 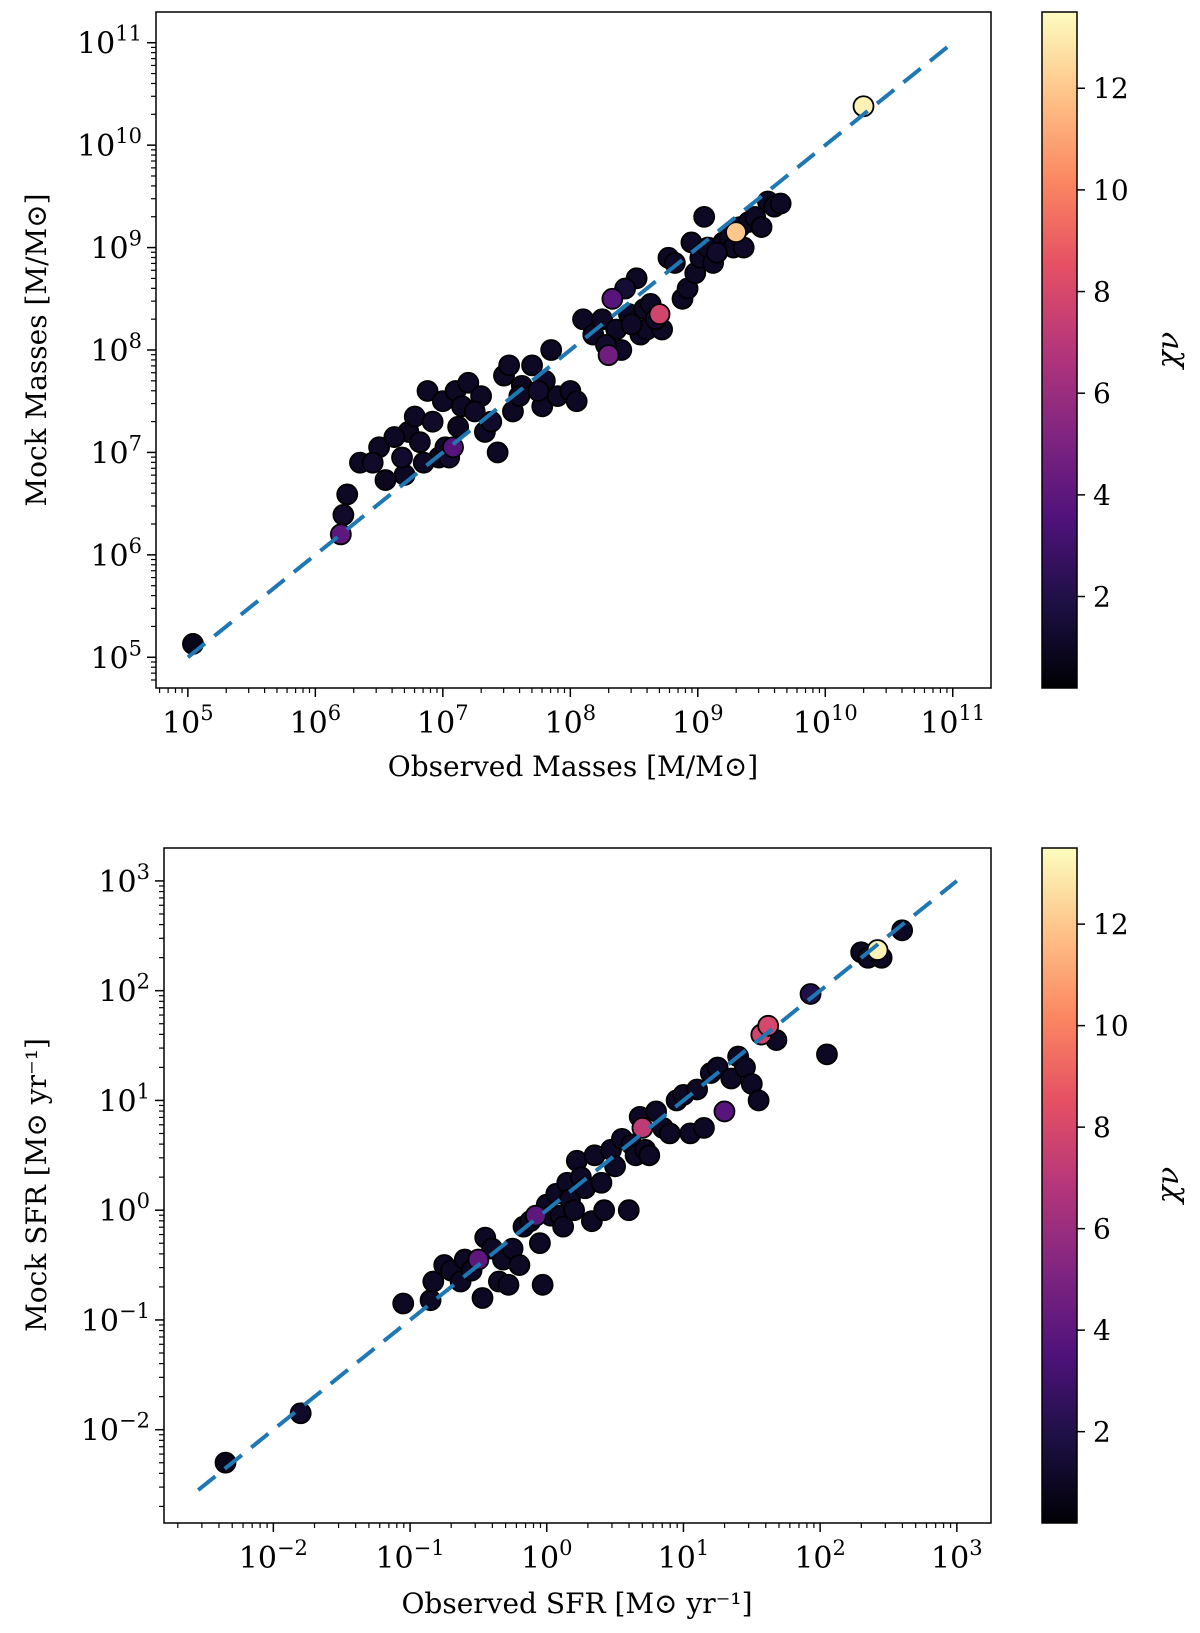 What do you see at coordinates (116, 554) in the screenshot?
I see `masses-y-tick-label: 10⁶` at bounding box center [116, 554].